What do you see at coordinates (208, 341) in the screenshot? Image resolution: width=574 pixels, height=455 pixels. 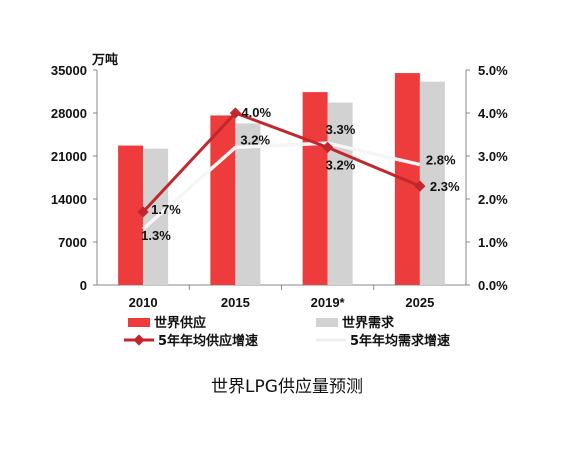 I see `legend-label-supply-growth: 5年年均供应增速` at bounding box center [208, 341].